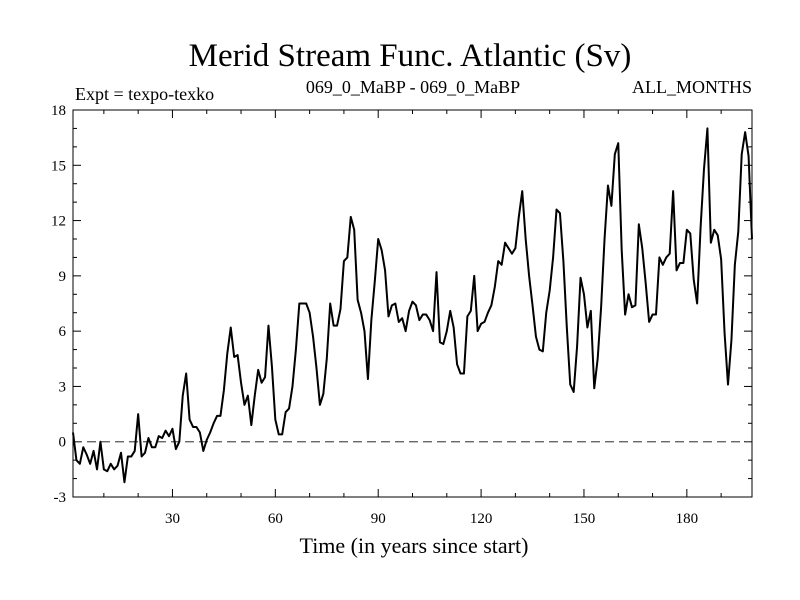 This screenshot has width=800, height=600. I want to click on x-axis-label: Time (in years since start), so click(414, 545).